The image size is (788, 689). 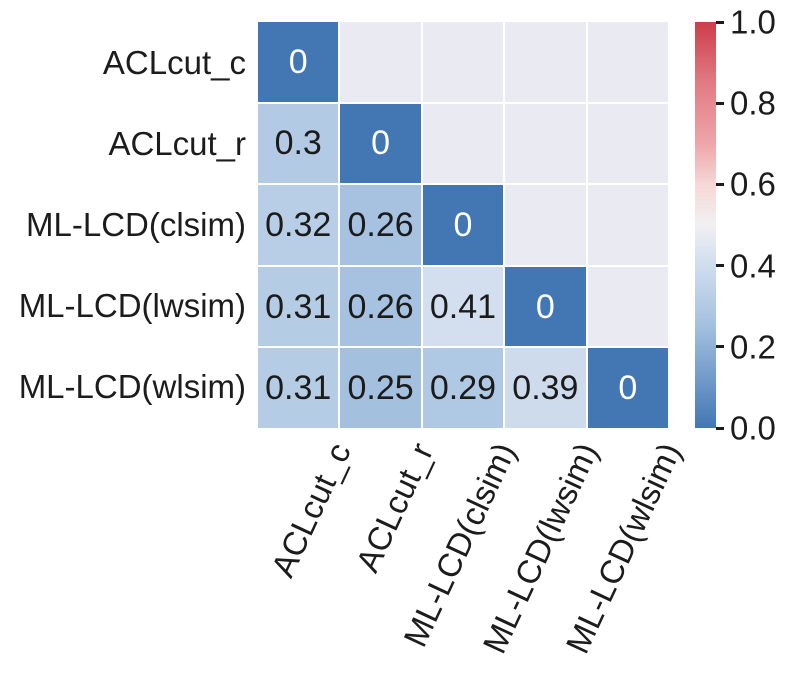 What do you see at coordinates (136, 224) in the screenshot?
I see `y-tick-label-2: ML-LCD(clsim)` at bounding box center [136, 224].